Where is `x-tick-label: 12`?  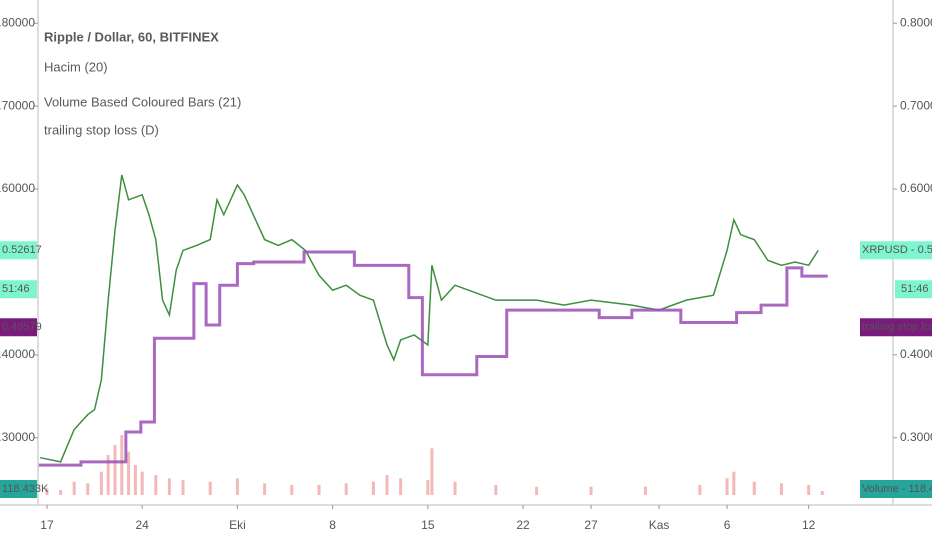 x-tick-label: 12 is located at coordinates (809, 525).